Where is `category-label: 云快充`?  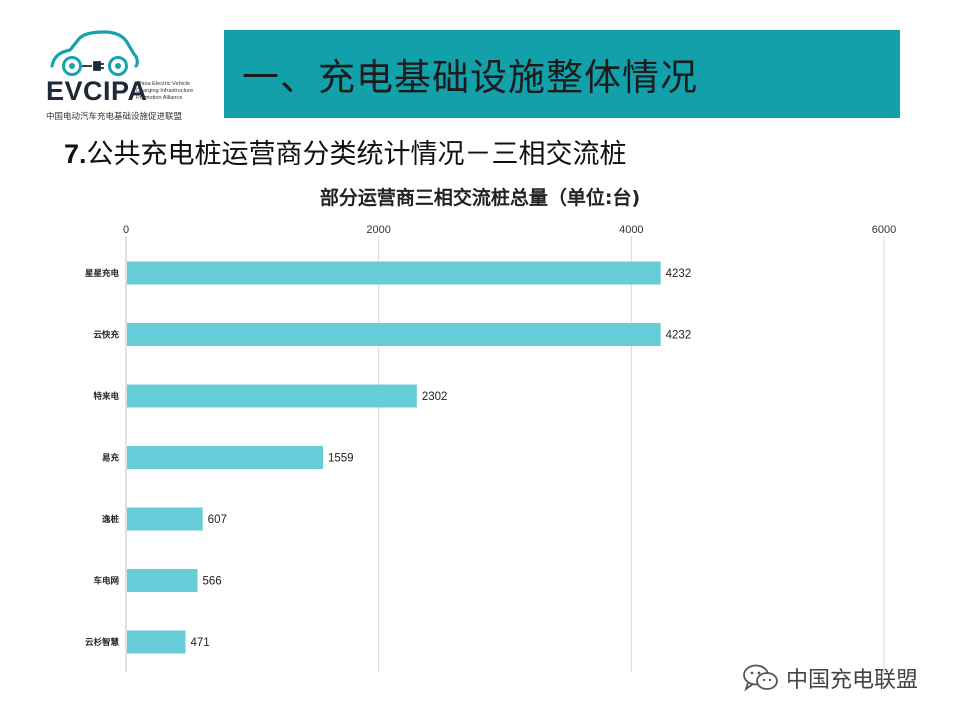 category-label: 云快充 is located at coordinates (106, 335).